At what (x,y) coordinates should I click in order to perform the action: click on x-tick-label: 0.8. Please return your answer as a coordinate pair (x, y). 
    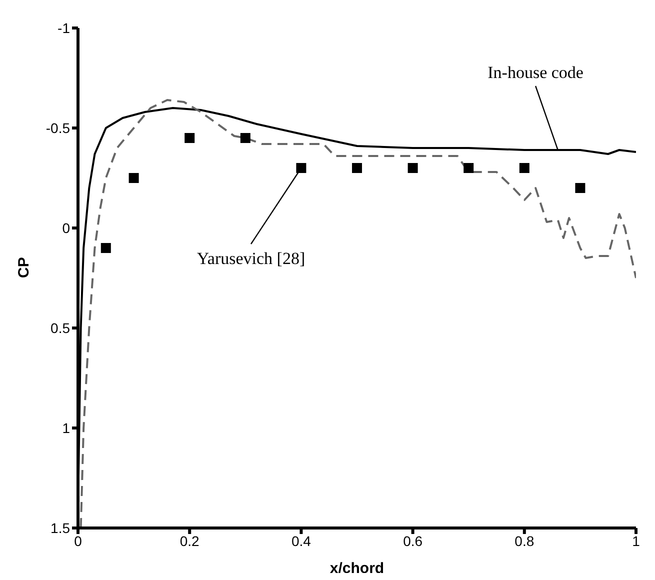
    Looking at the image, I should click on (524, 540).